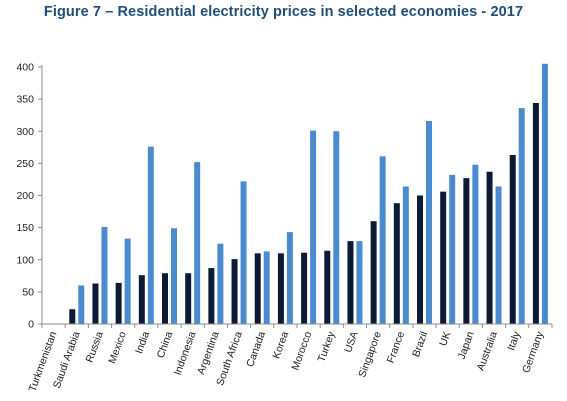 The height and width of the screenshot is (401, 567). Describe the element at coordinates (359, 282) in the screenshot. I see `bar-light-usa` at that location.